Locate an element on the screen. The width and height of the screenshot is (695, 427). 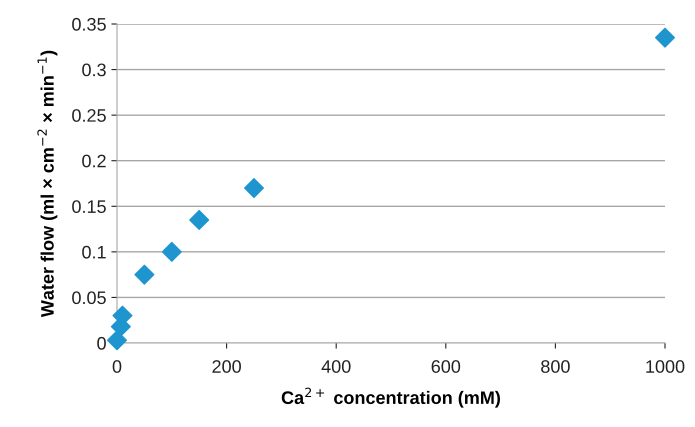
y-tick-label: 0.05 is located at coordinates (89, 297).